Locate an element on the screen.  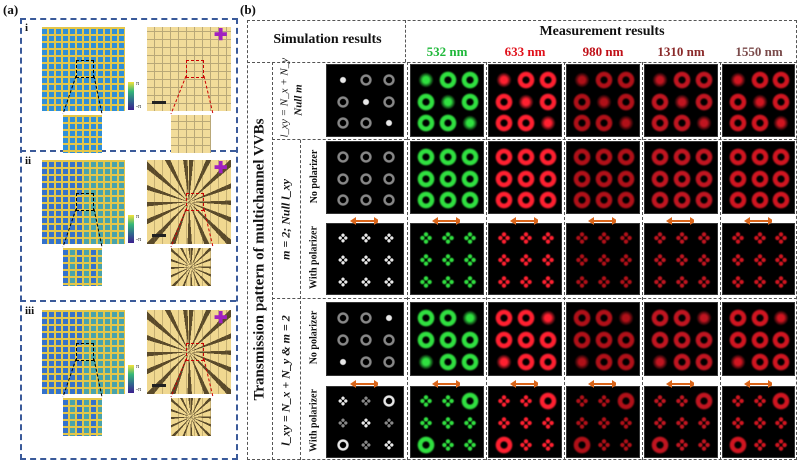
section-numeral: ii is located at coordinates (28, 161).